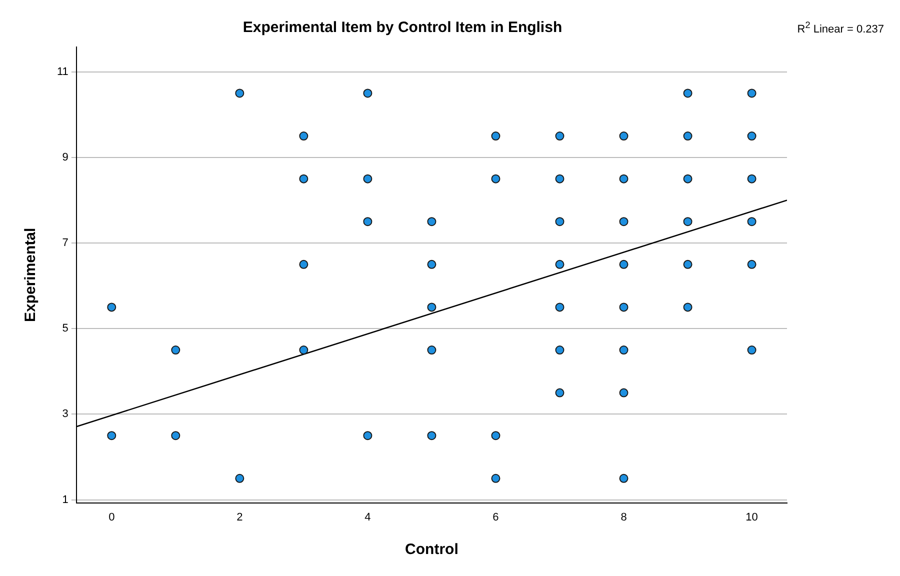 The height and width of the screenshot is (576, 900). Describe the element at coordinates (65, 500) in the screenshot. I see `y-tick-label: 1` at that location.